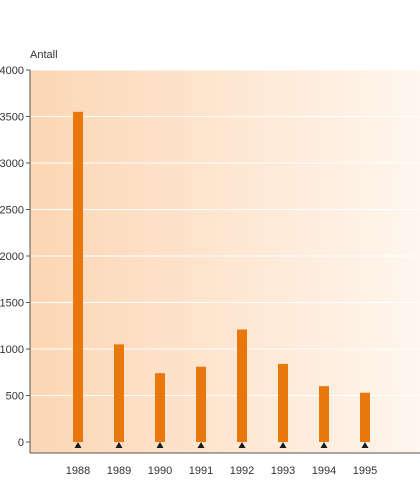  I want to click on x-axis-ticks: 1988 1989 1990 1991 1992 1993 1994 1995, so click(221, 471).